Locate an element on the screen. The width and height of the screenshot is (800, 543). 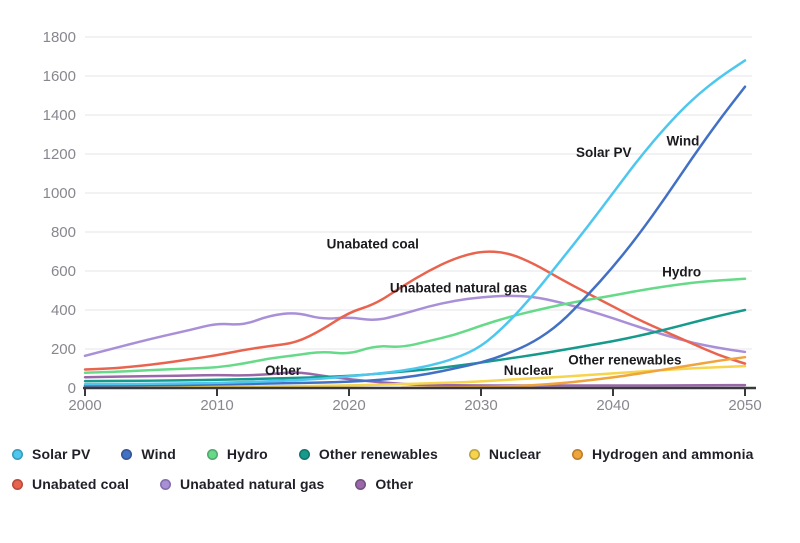
y-axis-tick-label: 1400 is located at coordinates (59, 115).